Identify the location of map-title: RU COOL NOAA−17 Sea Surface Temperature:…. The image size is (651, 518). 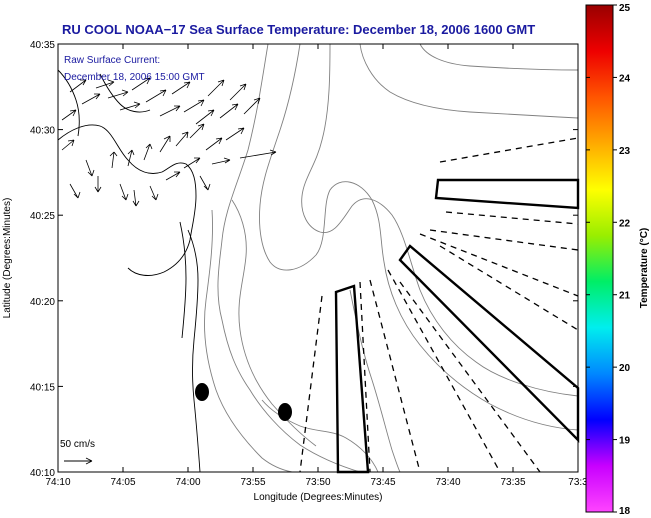
(298, 29).